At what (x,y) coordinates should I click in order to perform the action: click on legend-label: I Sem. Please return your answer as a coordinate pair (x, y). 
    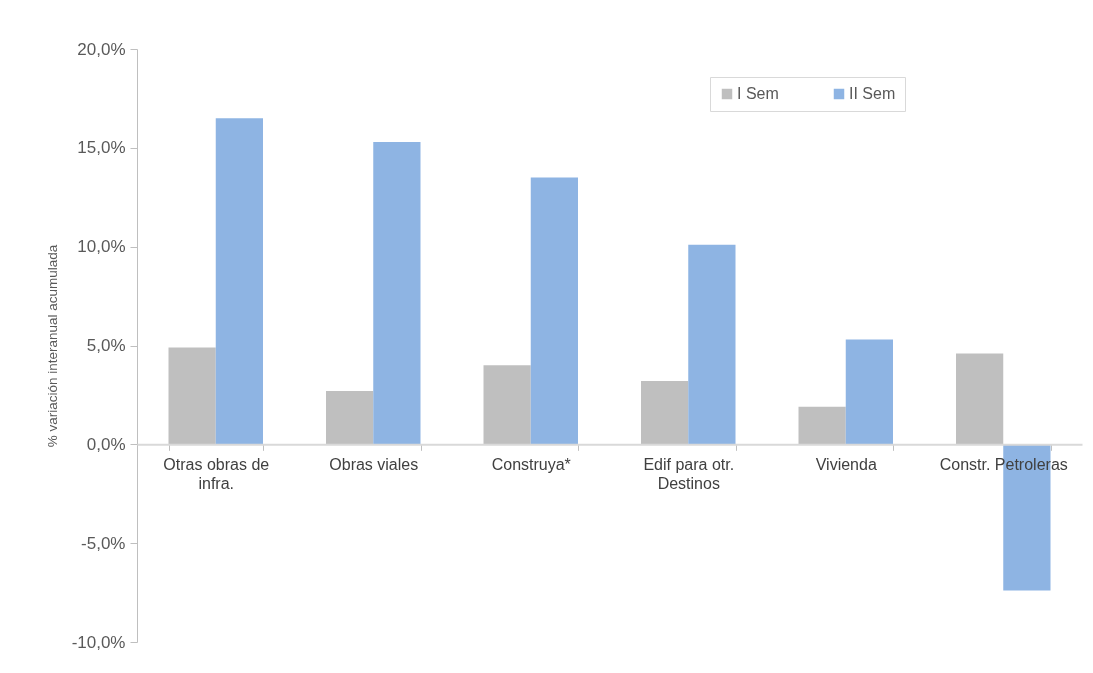
    Looking at the image, I should click on (758, 93).